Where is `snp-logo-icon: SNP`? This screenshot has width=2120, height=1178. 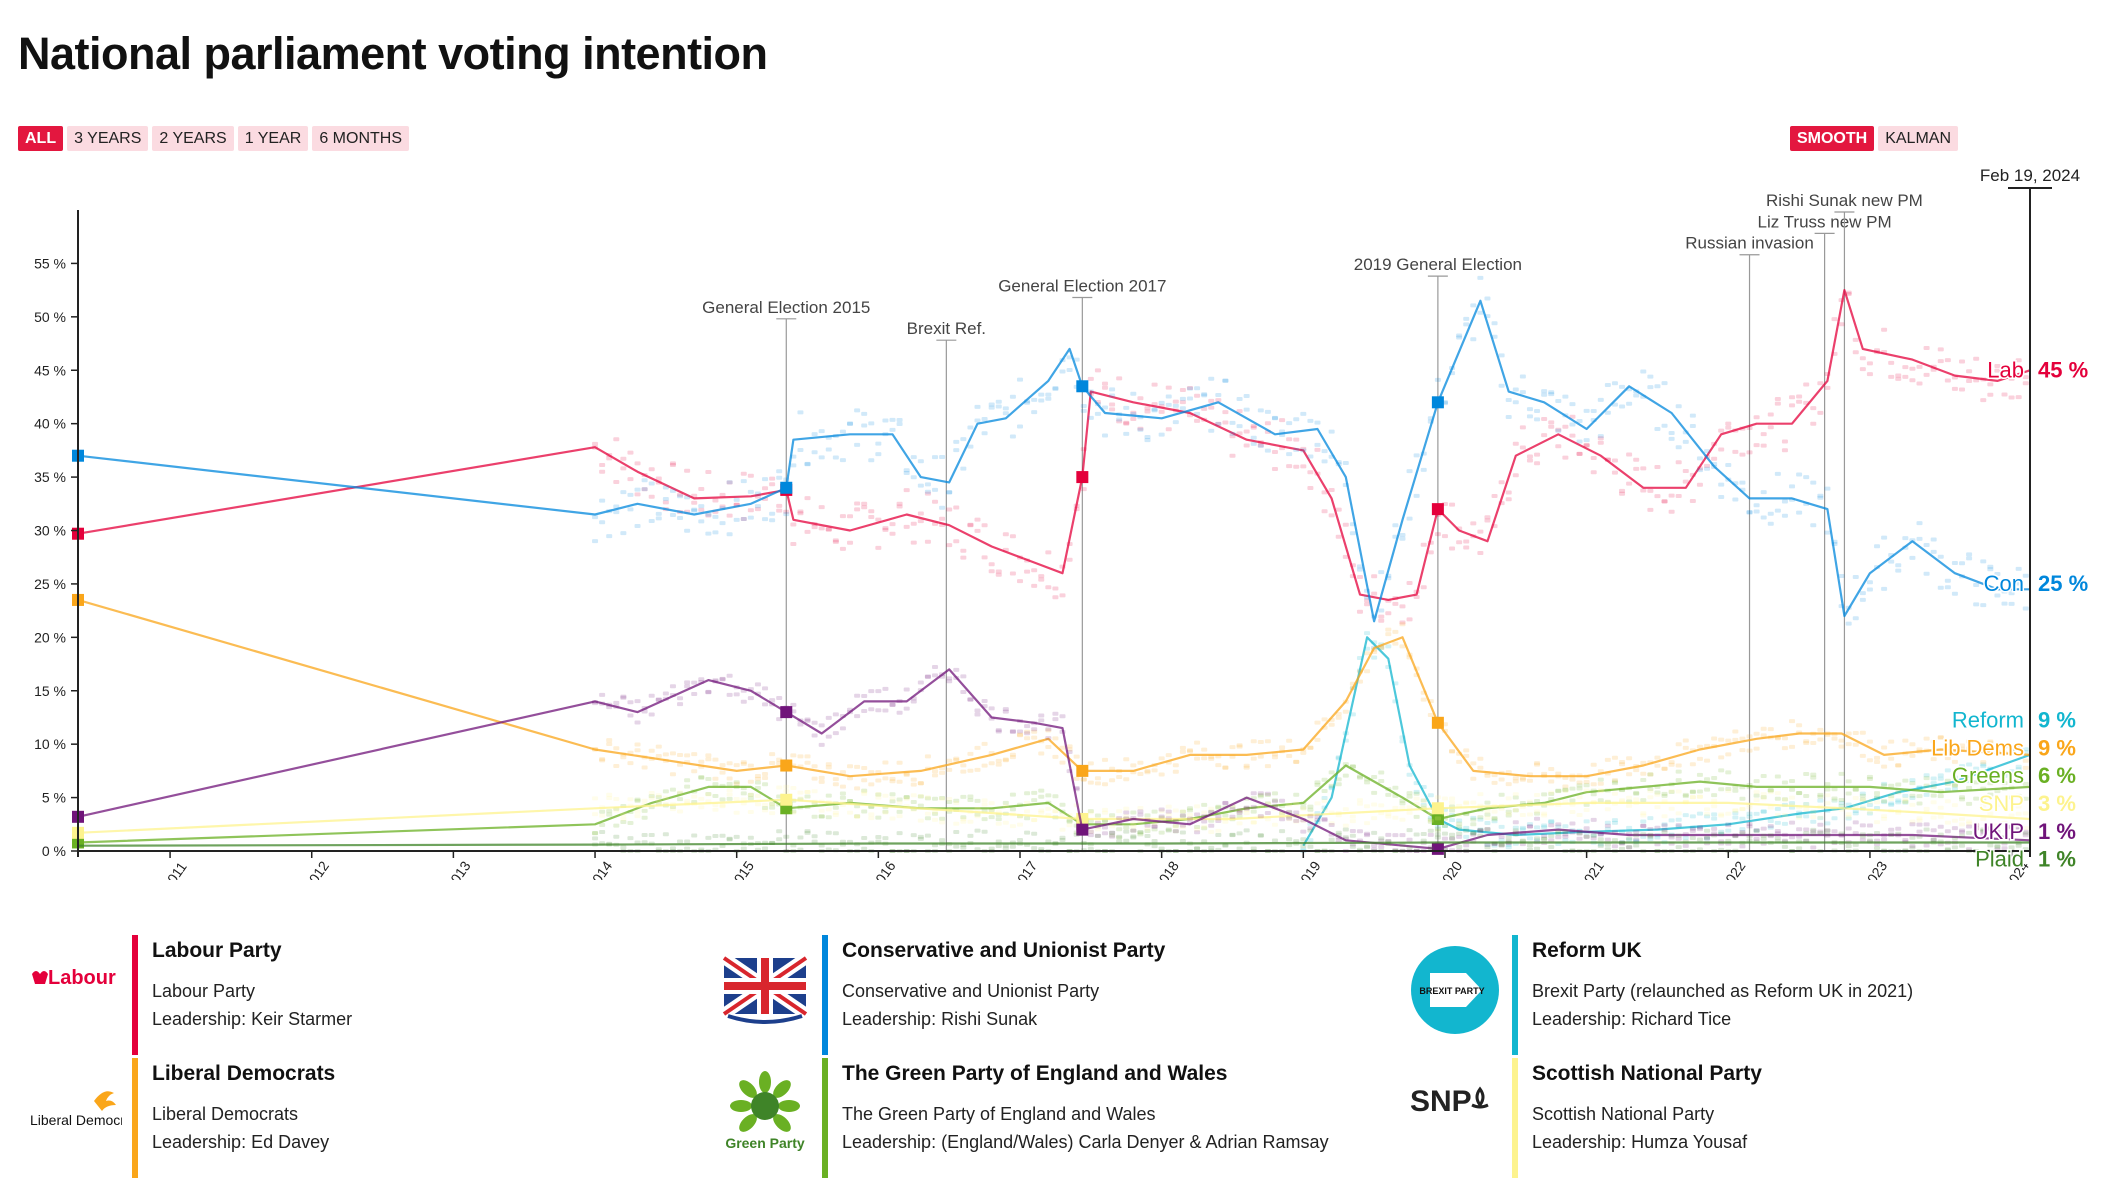
snp-logo-icon: SNP is located at coordinates (1455, 1113).